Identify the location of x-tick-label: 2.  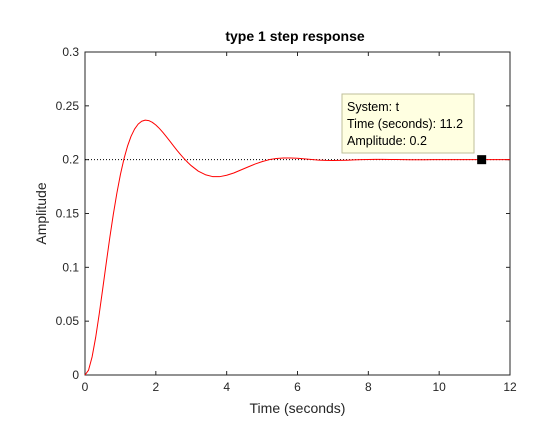
(155, 387).